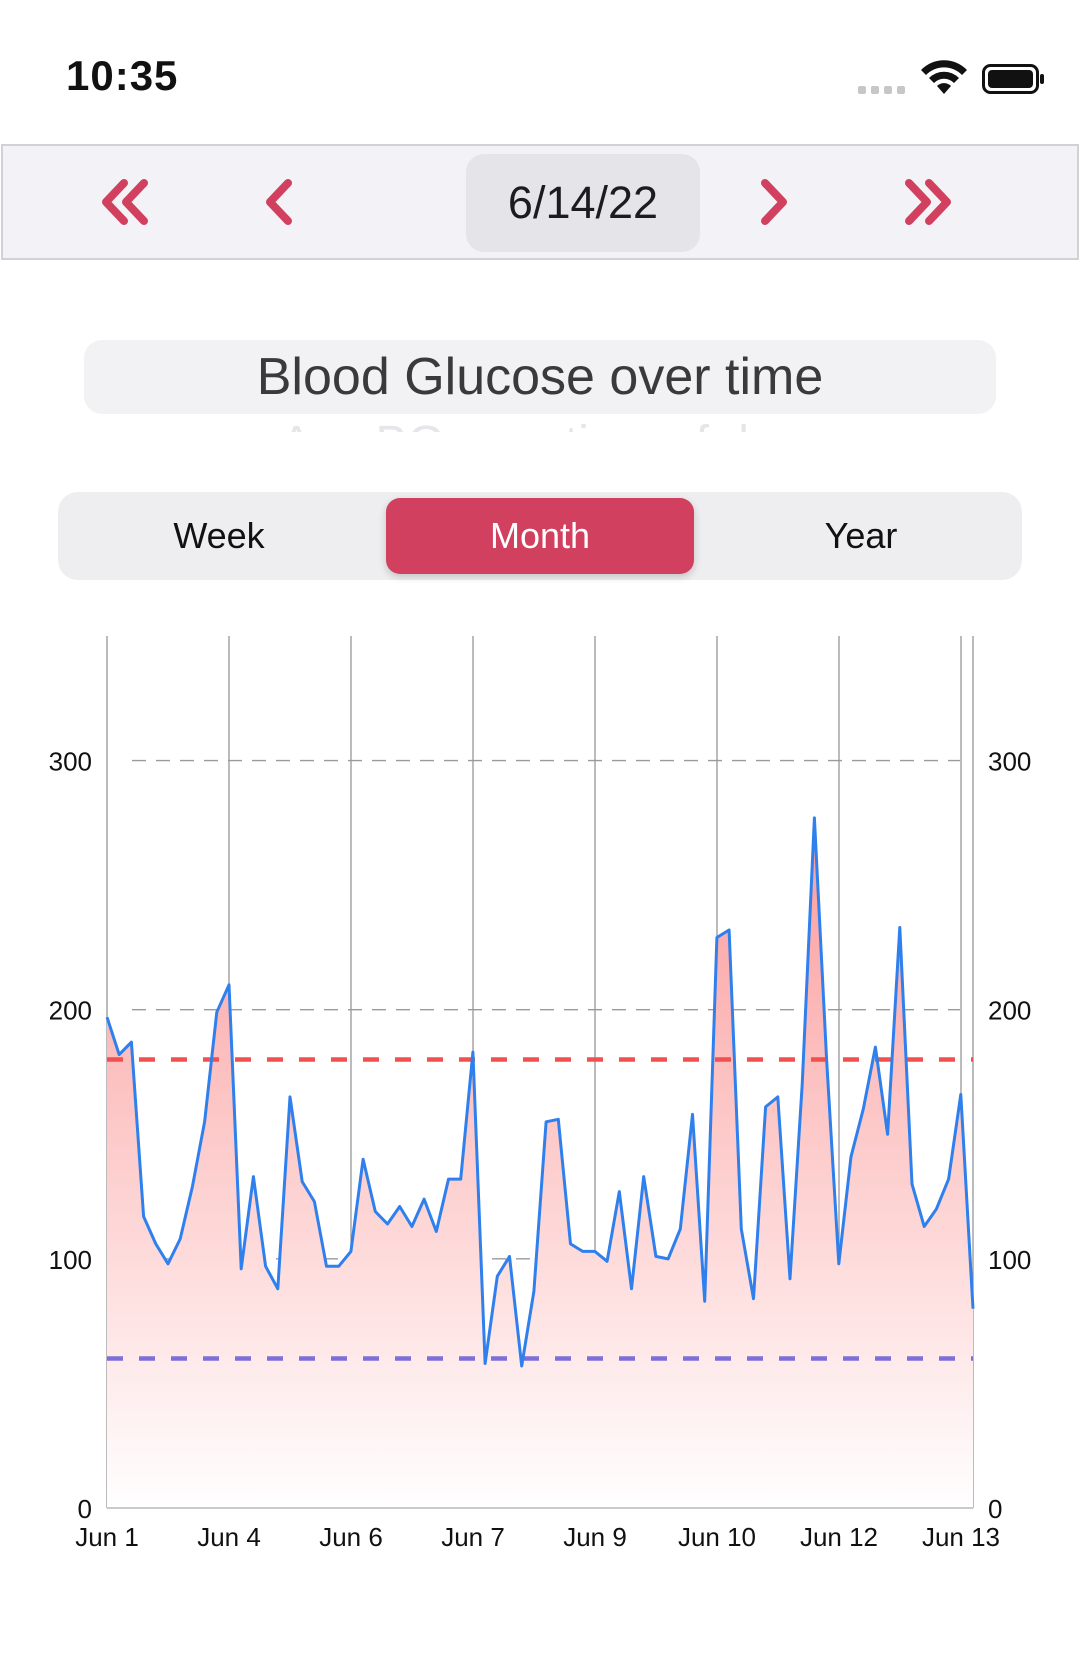 The height and width of the screenshot is (1665, 1080). What do you see at coordinates (85, 1509) in the screenshot?
I see `y-tick-label-left: 0` at bounding box center [85, 1509].